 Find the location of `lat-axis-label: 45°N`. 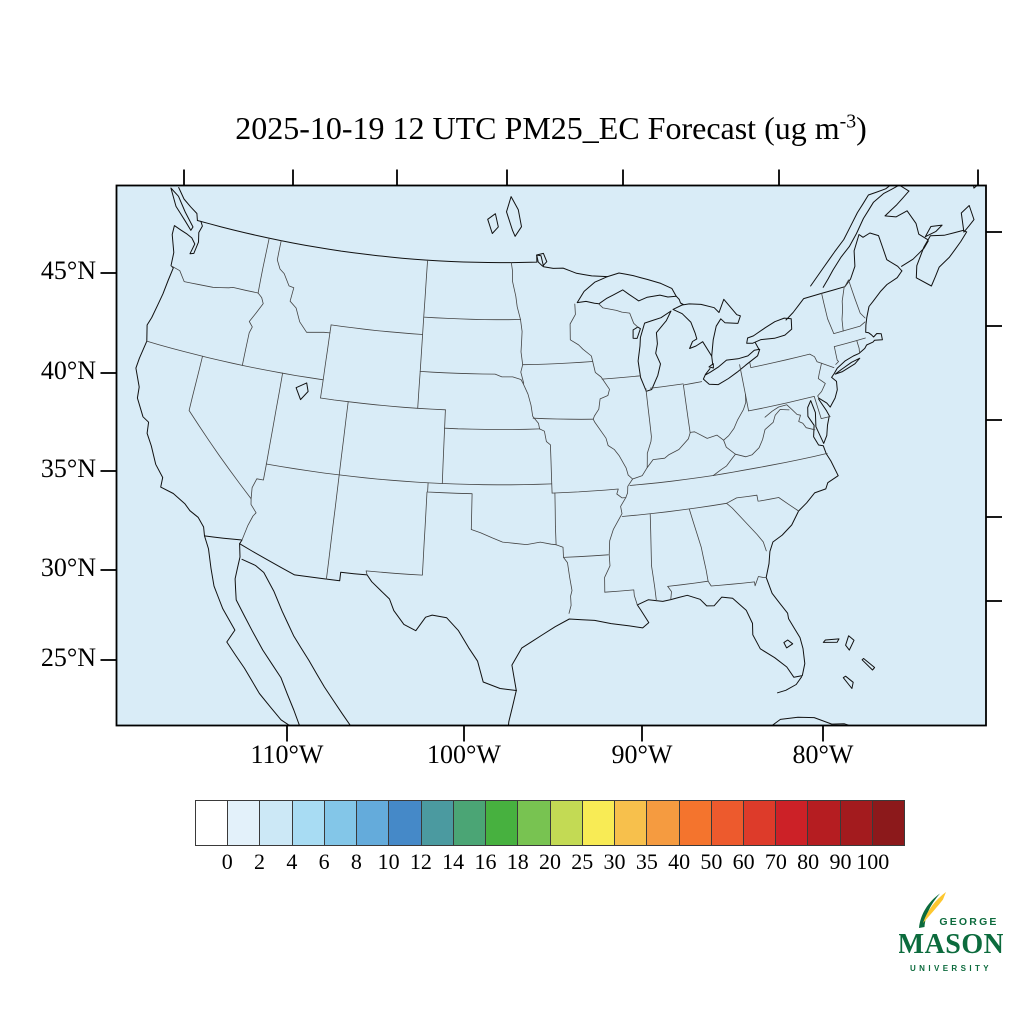

lat-axis-label: 45°N is located at coordinates (68, 270).